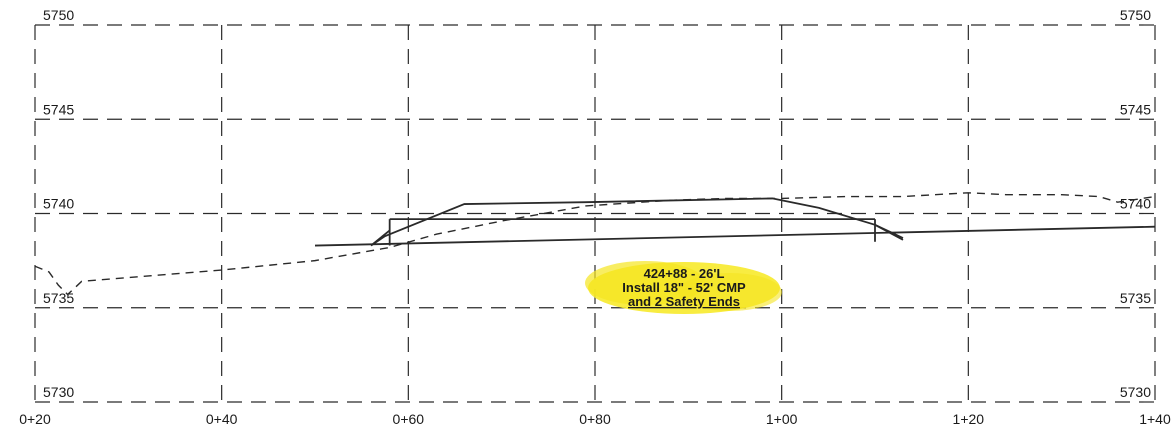  I want to click on note-line-2: Install 18" - 52' CMP, so click(684, 287).